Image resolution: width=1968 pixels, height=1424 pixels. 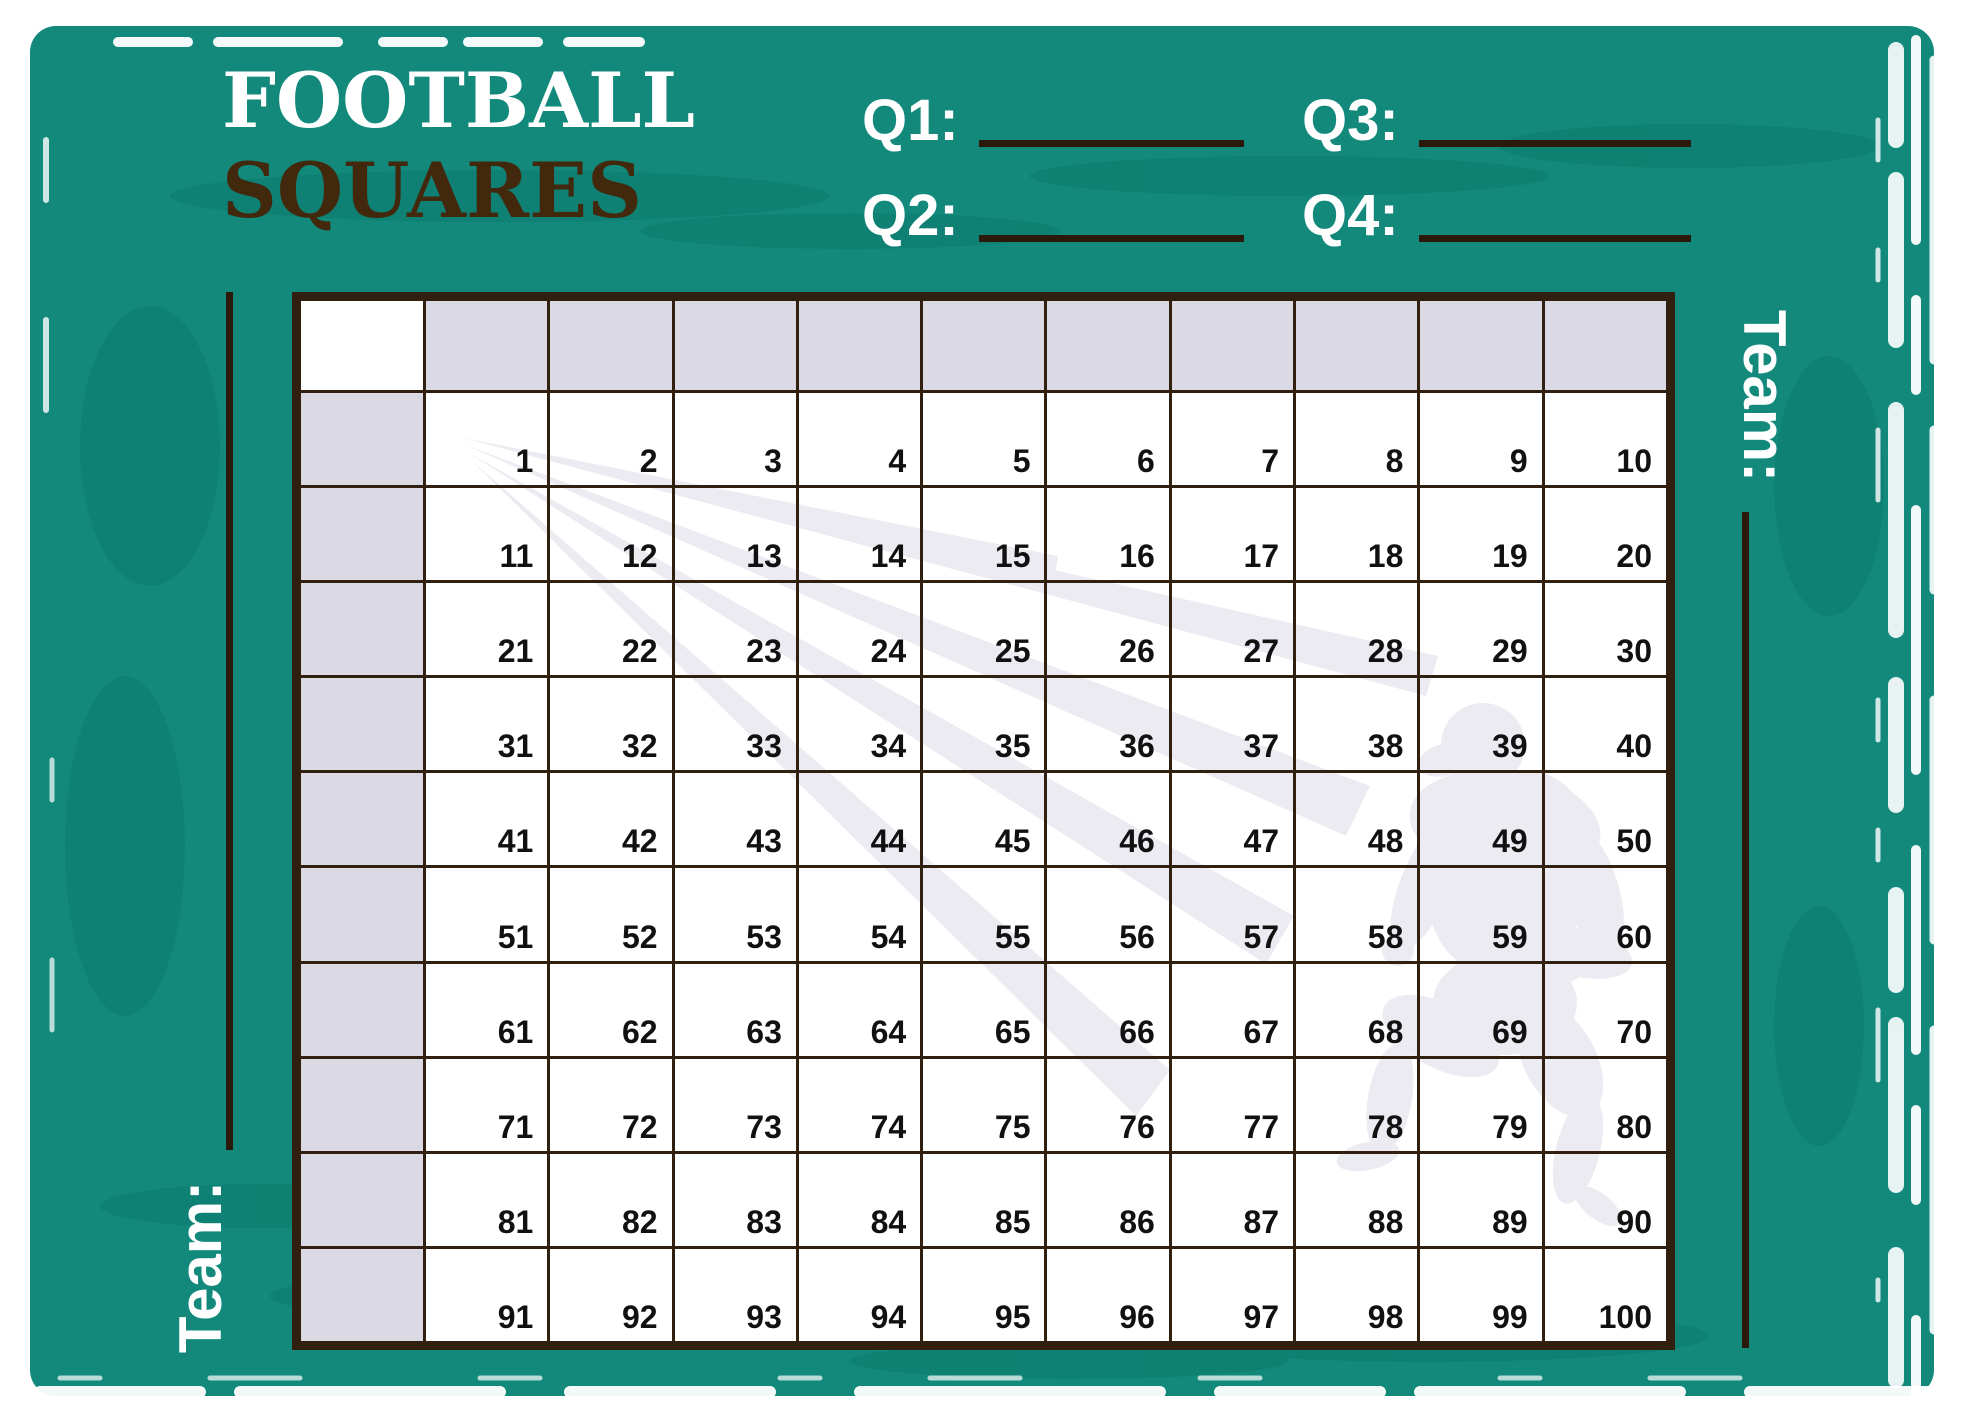 I want to click on square-cell: 38, so click(x=1357, y=724).